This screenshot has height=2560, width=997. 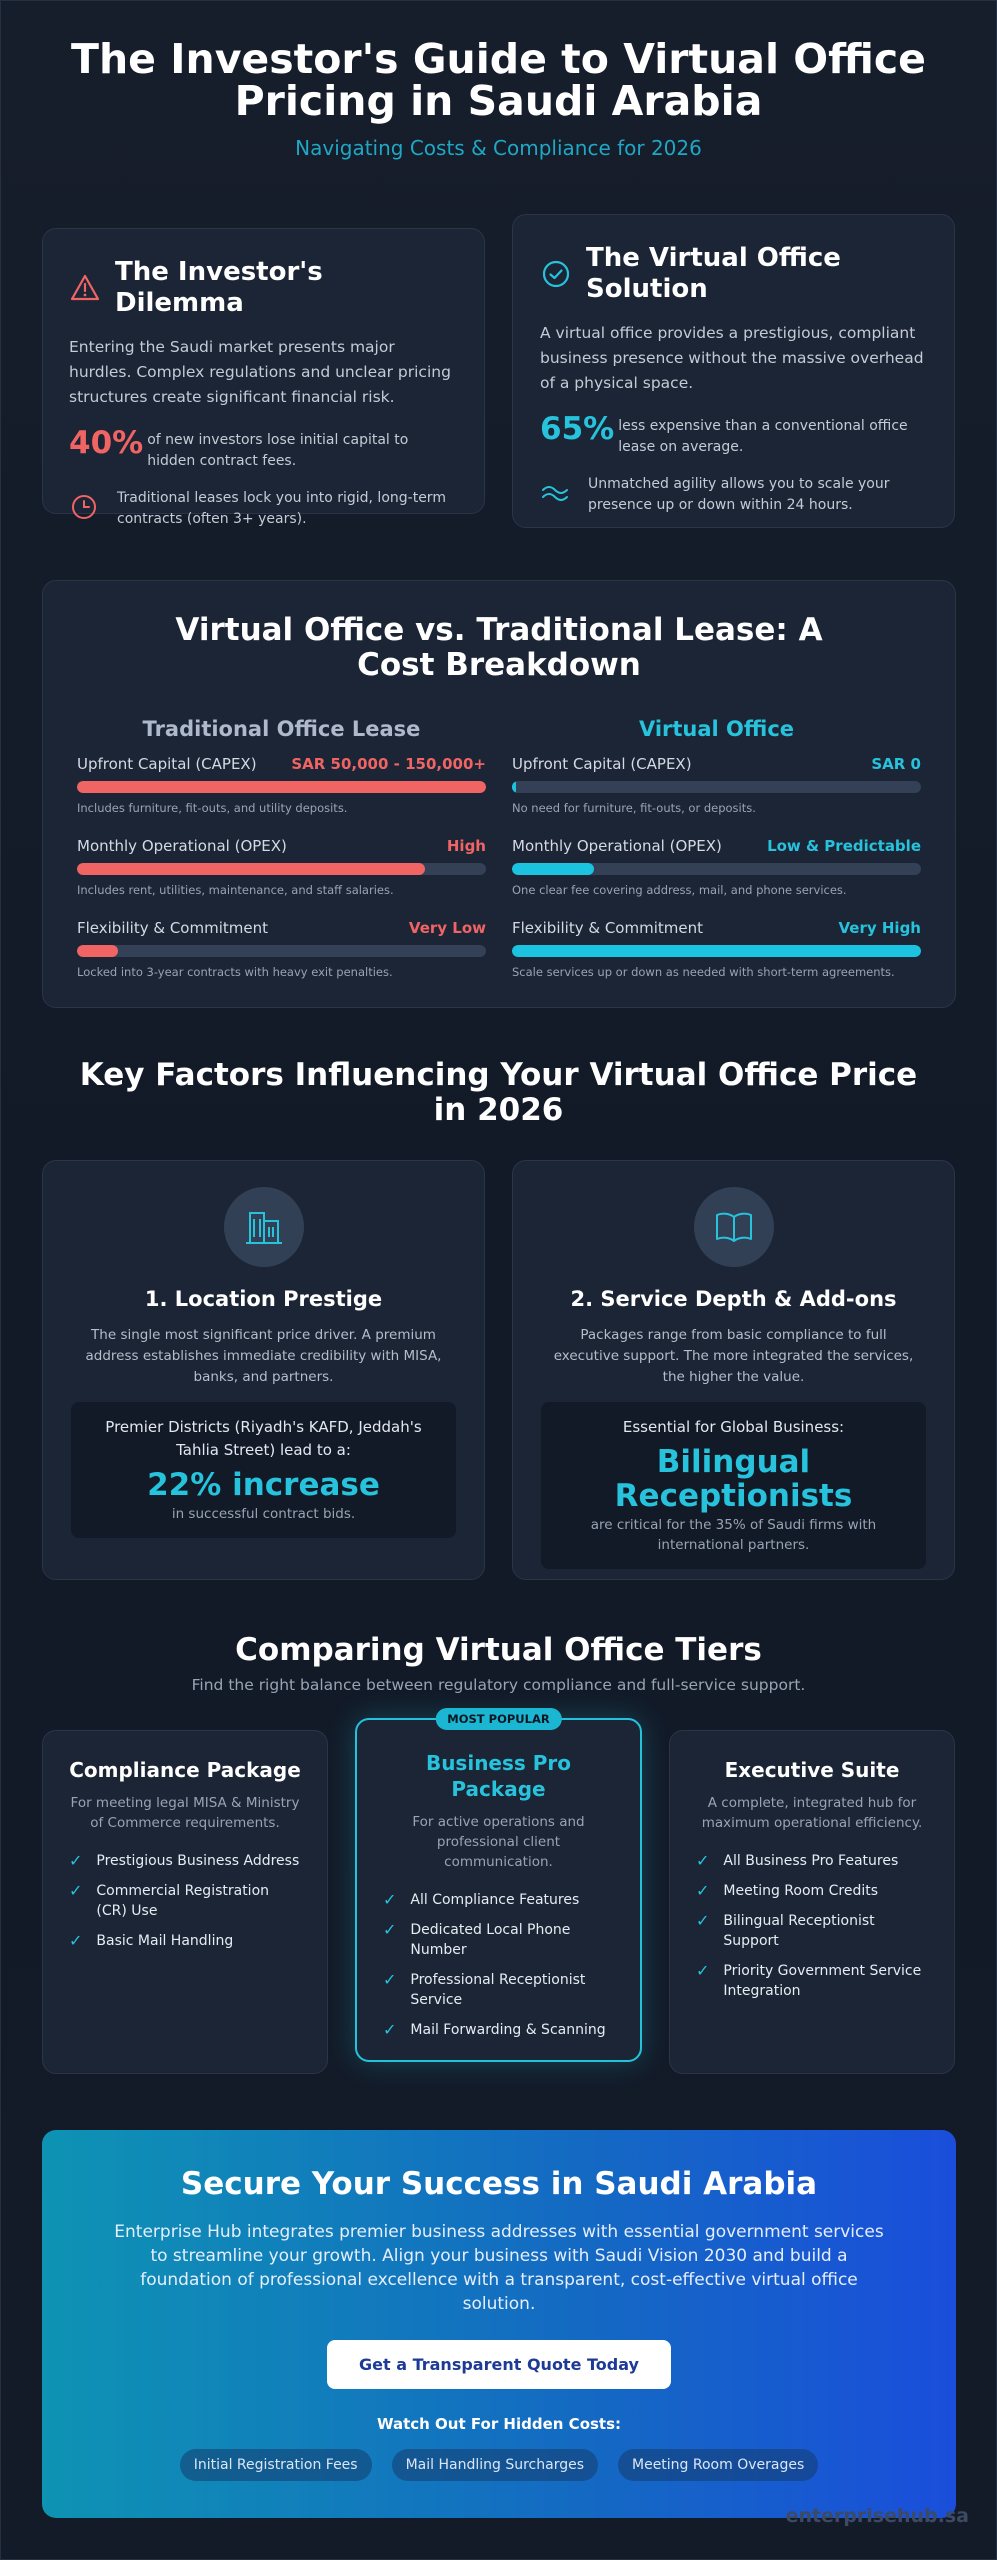 What do you see at coordinates (498, 1990) in the screenshot?
I see `tier-feature: ✓ Professional Receptionist Service` at bounding box center [498, 1990].